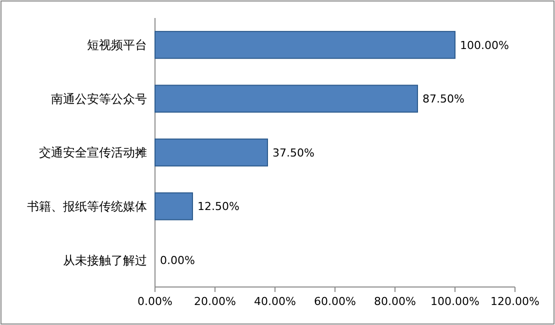 This screenshot has width=555, height=325. What do you see at coordinates (177, 260) in the screenshot?
I see `data-label: 0.00%` at bounding box center [177, 260].